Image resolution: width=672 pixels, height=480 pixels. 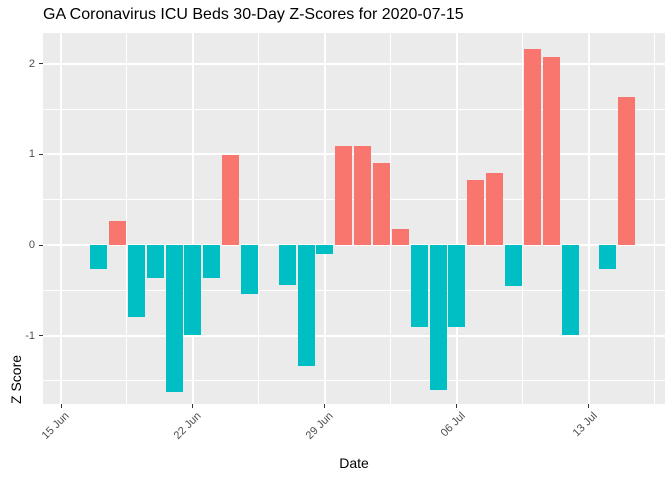 I want to click on y-tick-label: -1, so click(x=30, y=335).